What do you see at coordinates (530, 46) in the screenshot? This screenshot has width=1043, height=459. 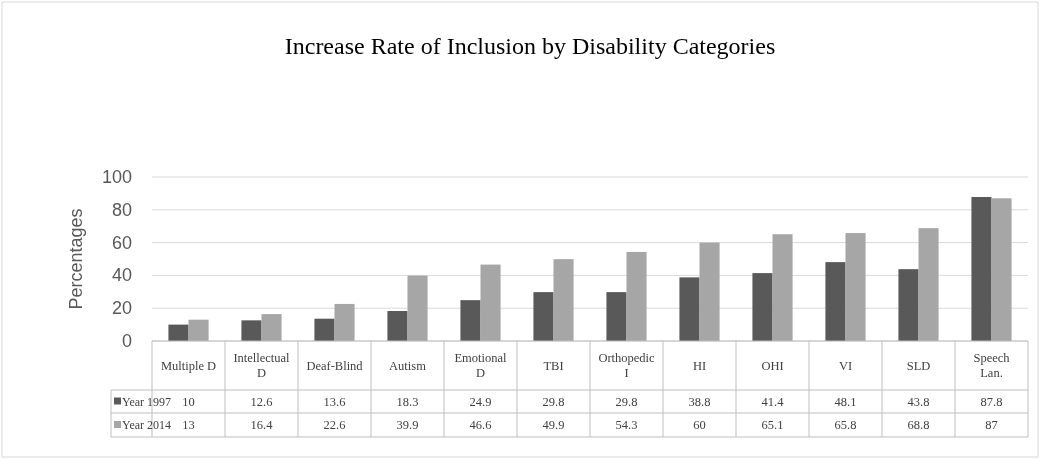 I see `chart-title: Increase Rate of Inclusion by Disability Categories` at bounding box center [530, 46].